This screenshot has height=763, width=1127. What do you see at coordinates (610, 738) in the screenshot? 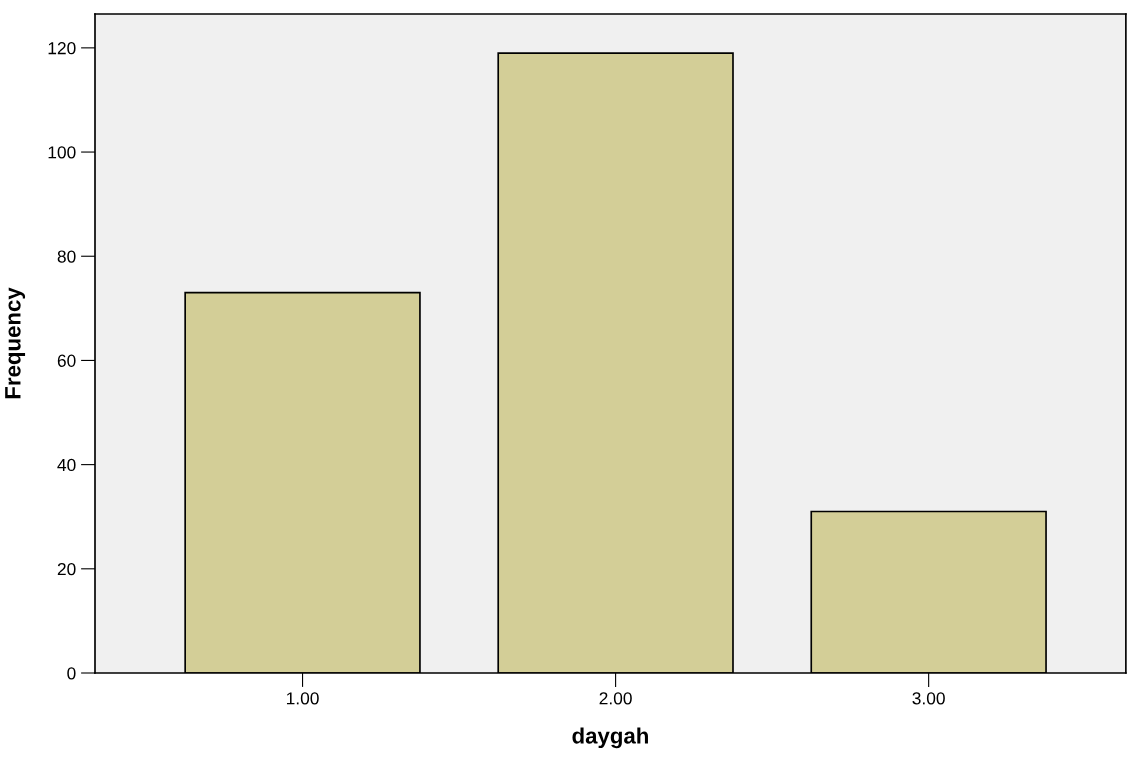
I see `x-axis-title: daygah` at bounding box center [610, 738].